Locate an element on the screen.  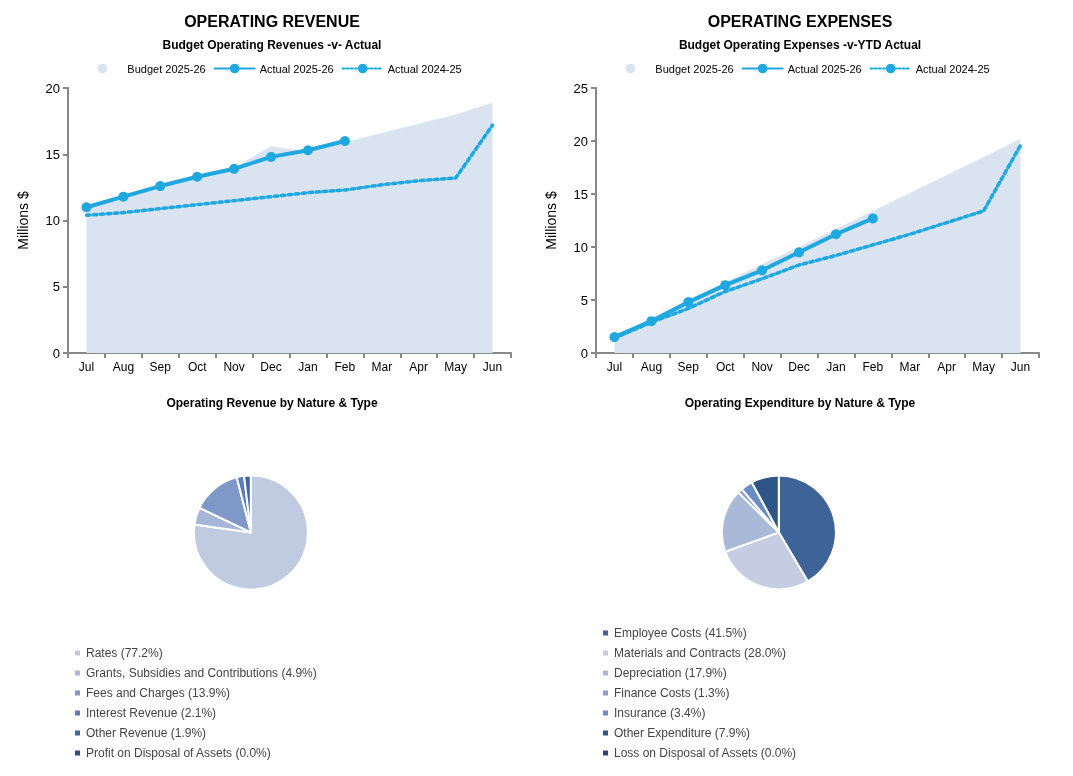
legend-label: Other Expenditure (7.9%) is located at coordinates (682, 733).